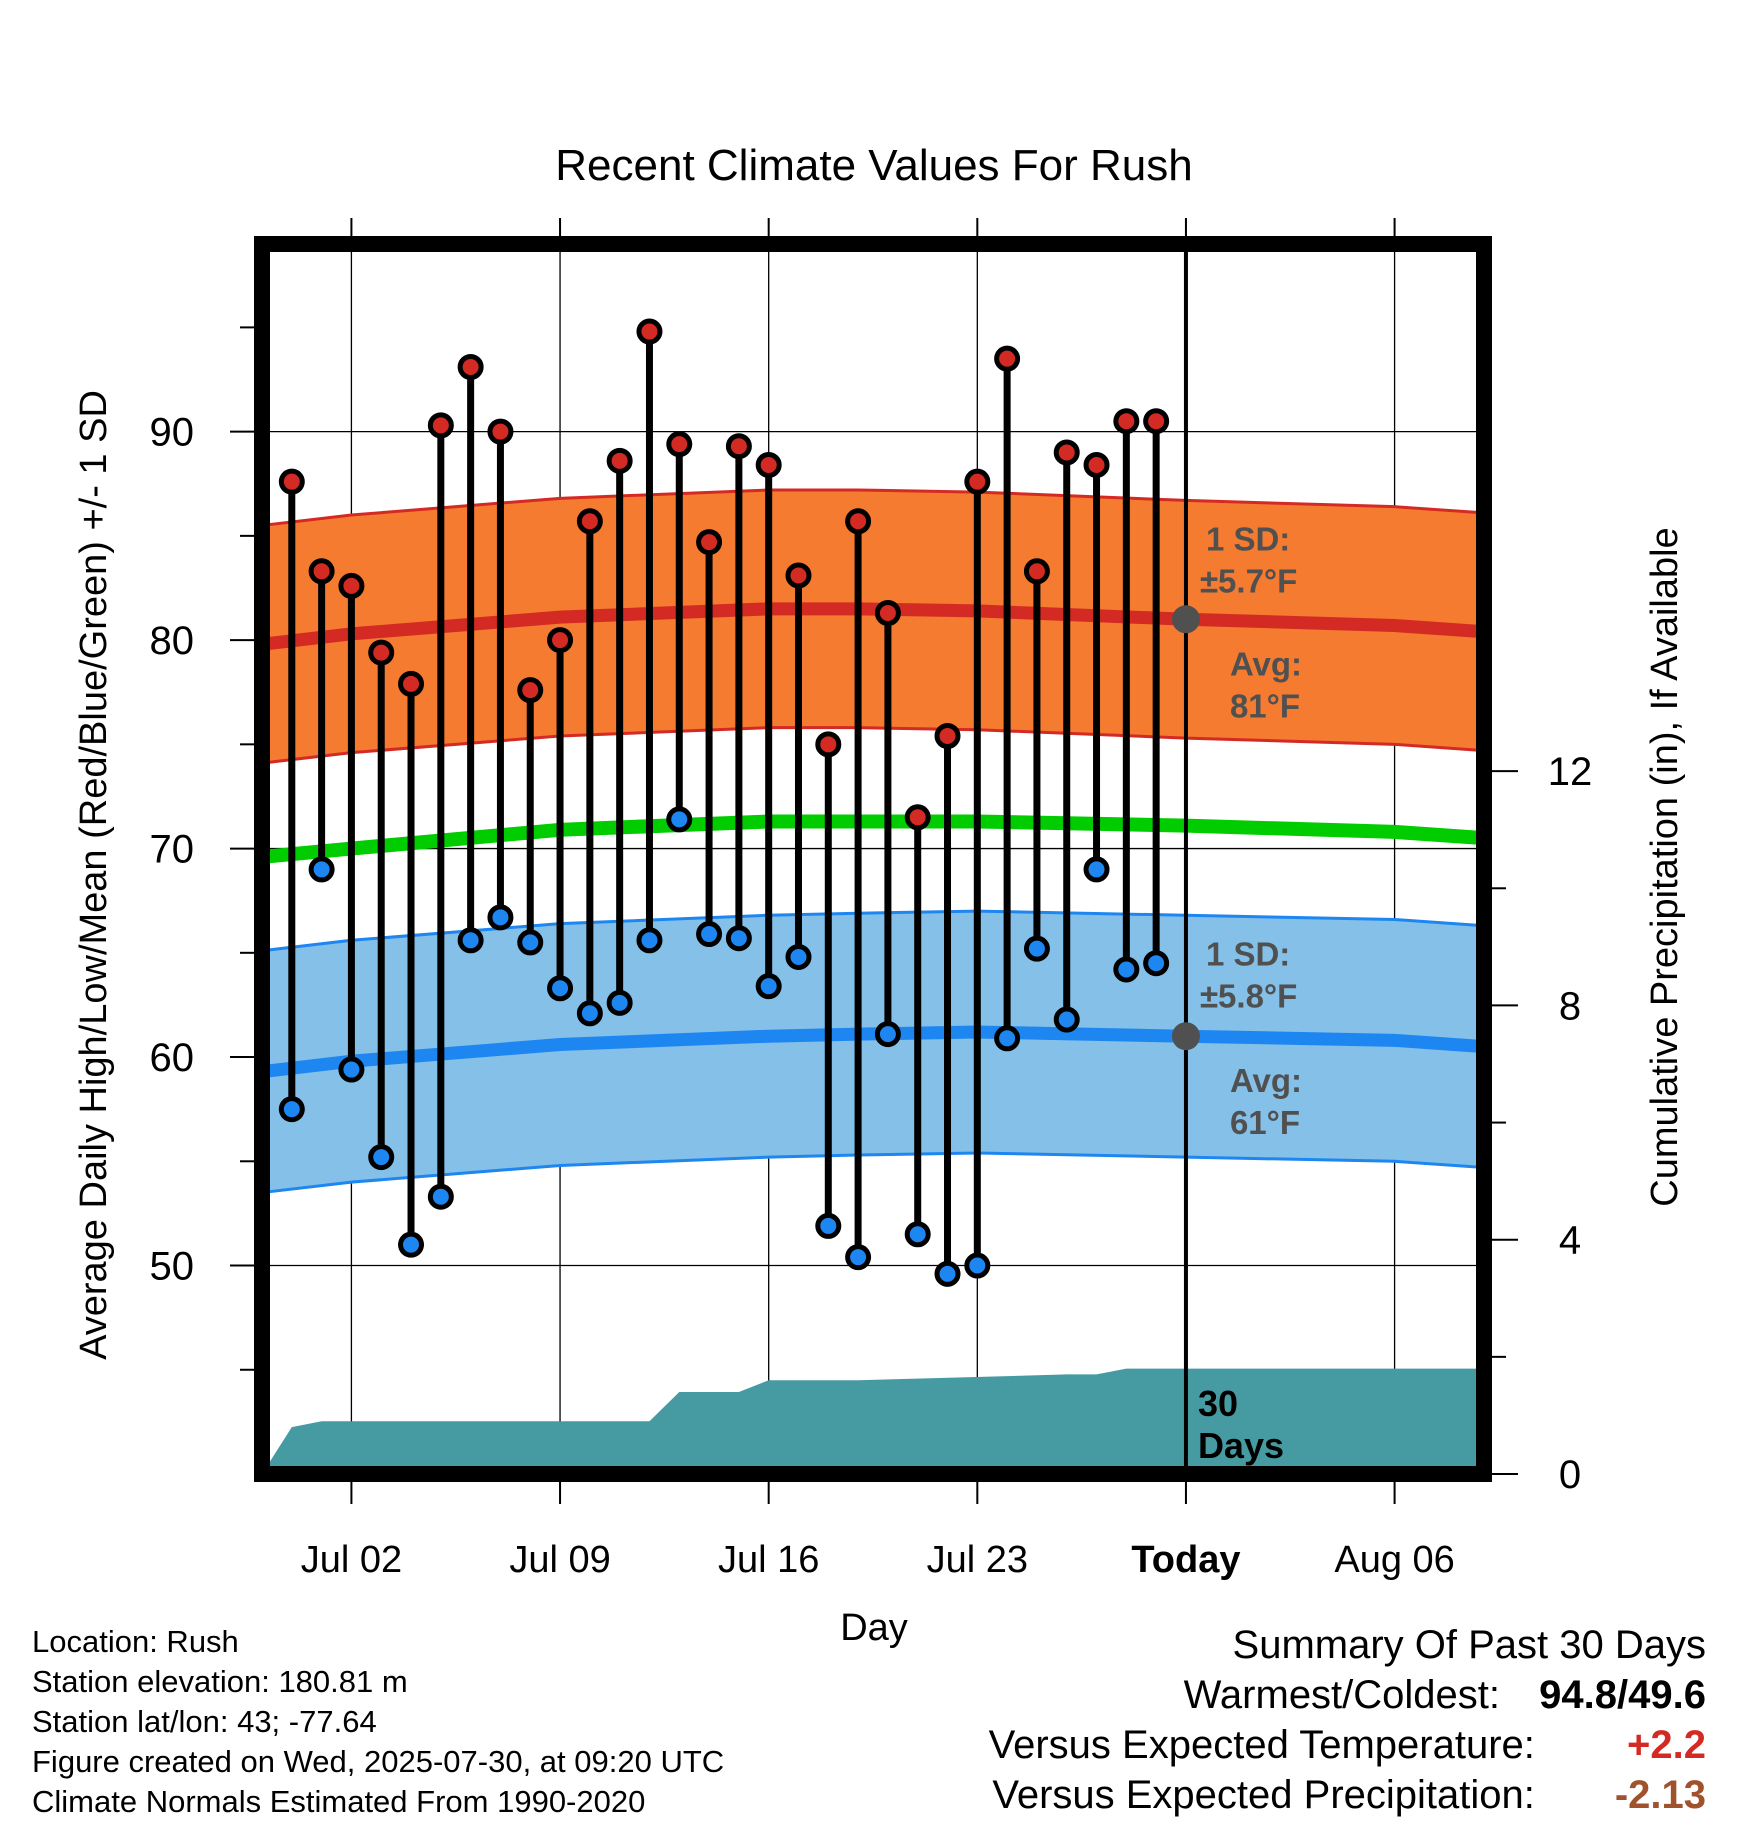 This screenshot has width=1748, height=1828. Describe the element at coordinates (1570, 1475) in the screenshot. I see `y2-tick-label: 0` at that location.